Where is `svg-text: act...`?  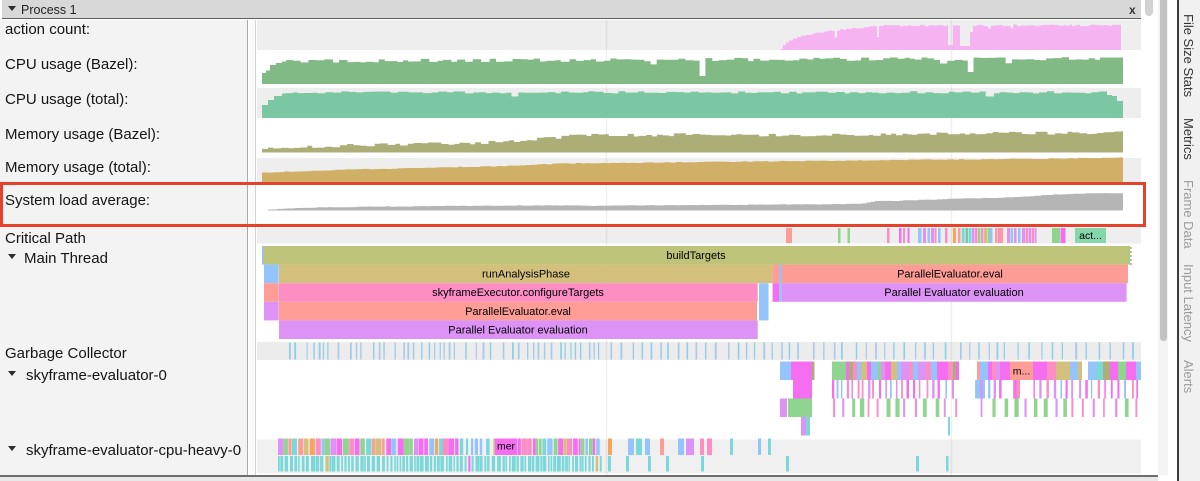
svg-text: act... is located at coordinates (1090, 236).